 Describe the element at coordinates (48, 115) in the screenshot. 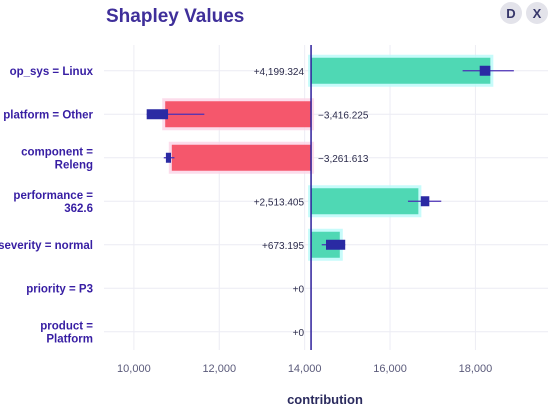

I see `category-label: platform = Other` at that location.